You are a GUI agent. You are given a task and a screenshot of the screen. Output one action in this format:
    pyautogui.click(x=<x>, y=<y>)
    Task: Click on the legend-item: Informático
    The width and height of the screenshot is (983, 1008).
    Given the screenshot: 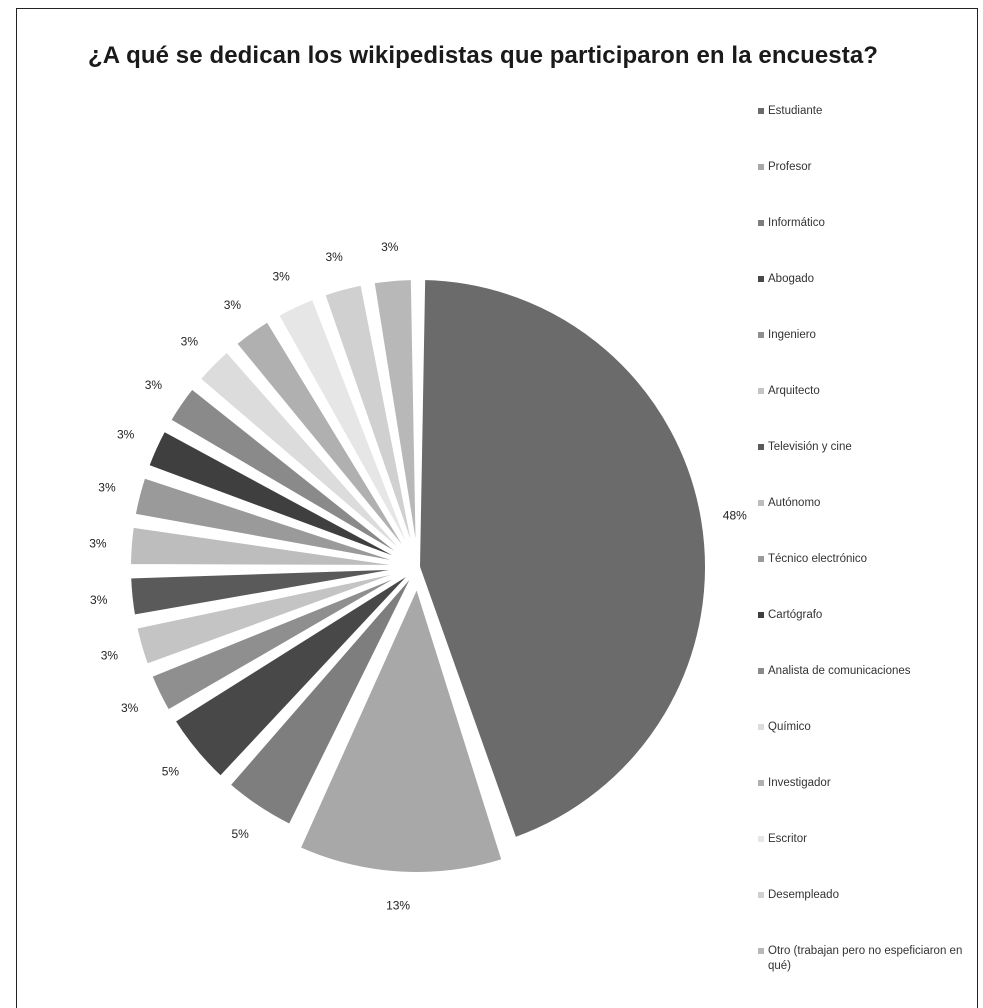 What is the action you would take?
    pyautogui.click(x=865, y=244)
    